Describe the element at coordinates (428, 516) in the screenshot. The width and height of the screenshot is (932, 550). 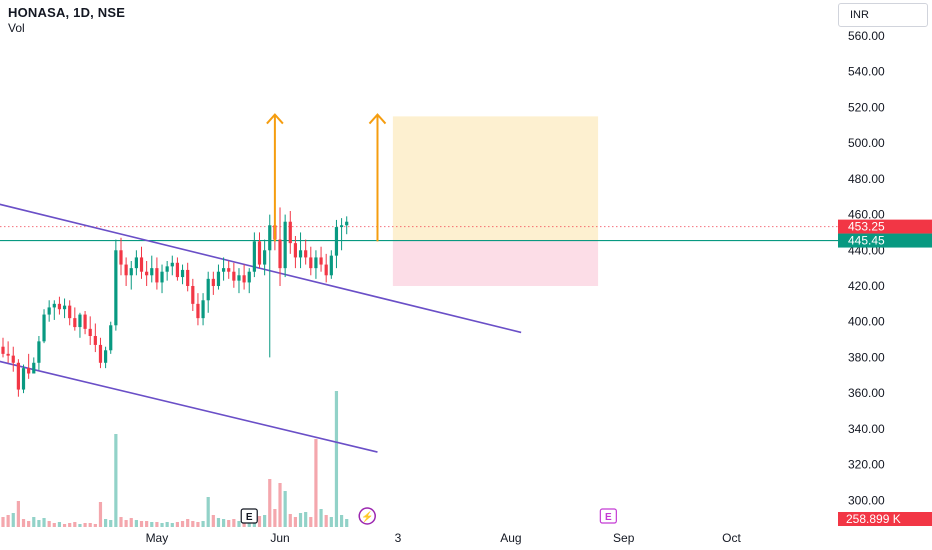
I see `event-badges: E ⚡ E` at that location.